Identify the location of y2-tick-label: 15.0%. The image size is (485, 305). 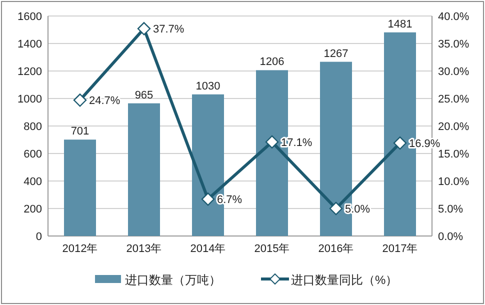
(454, 154).